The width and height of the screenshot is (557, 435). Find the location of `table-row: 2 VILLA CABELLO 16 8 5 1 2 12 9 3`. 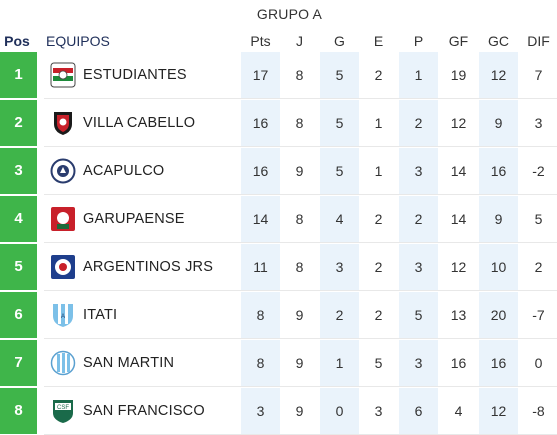

table-row: 2 VILLA CABELLO 16 8 5 1 2 12 9 3 is located at coordinates (278, 123).